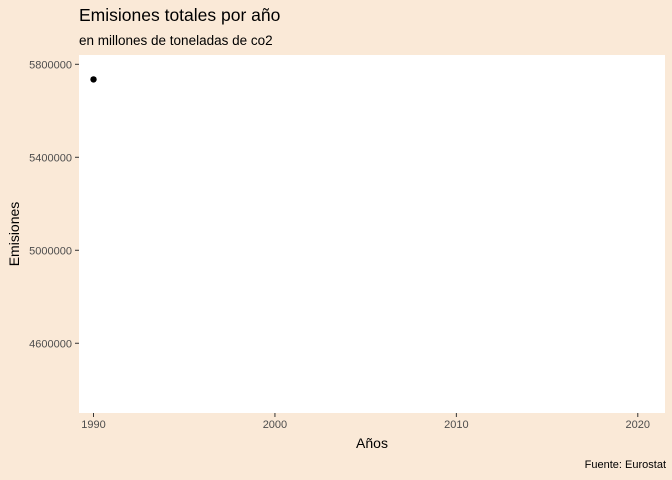 This screenshot has width=672, height=480. Describe the element at coordinates (625, 465) in the screenshot. I see `chart-caption: Fuente: Eurostat` at that location.